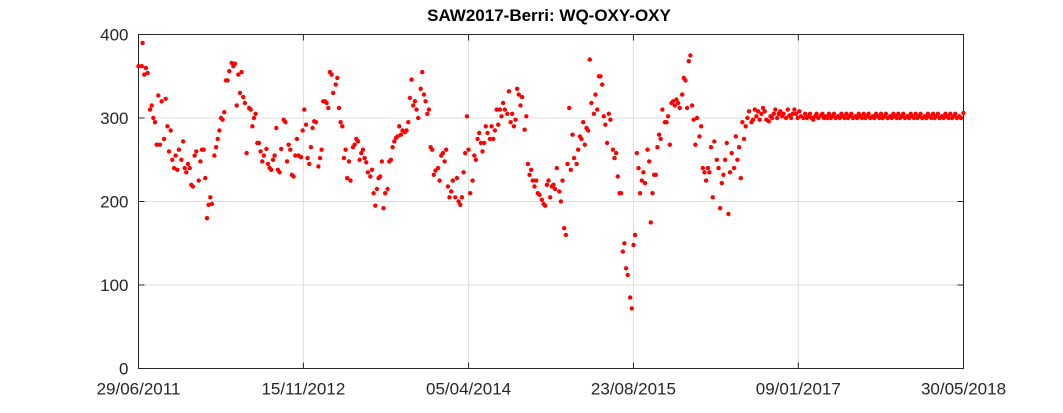 This screenshot has width=1063, height=413. What do you see at coordinates (114, 285) in the screenshot?
I see `y-tick-label: 100` at bounding box center [114, 285].